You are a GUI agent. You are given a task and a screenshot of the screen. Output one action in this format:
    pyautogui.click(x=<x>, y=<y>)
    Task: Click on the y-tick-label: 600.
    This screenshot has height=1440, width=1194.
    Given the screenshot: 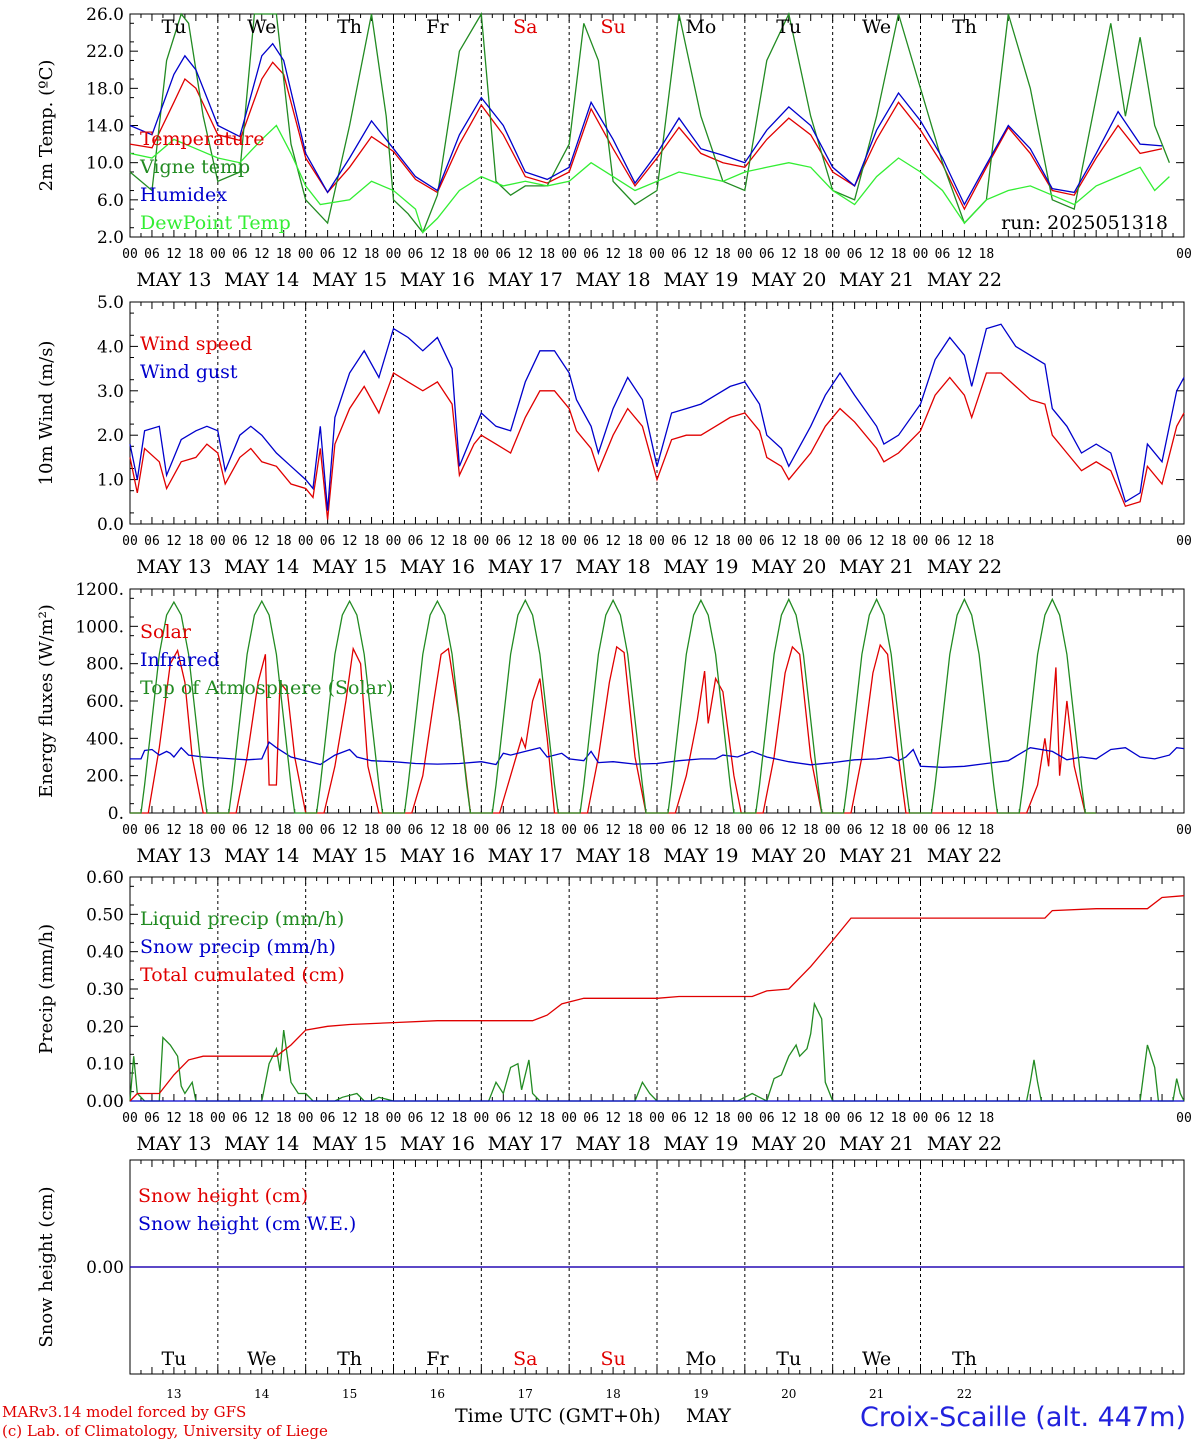 What is the action you would take?
    pyautogui.click(x=105, y=702)
    